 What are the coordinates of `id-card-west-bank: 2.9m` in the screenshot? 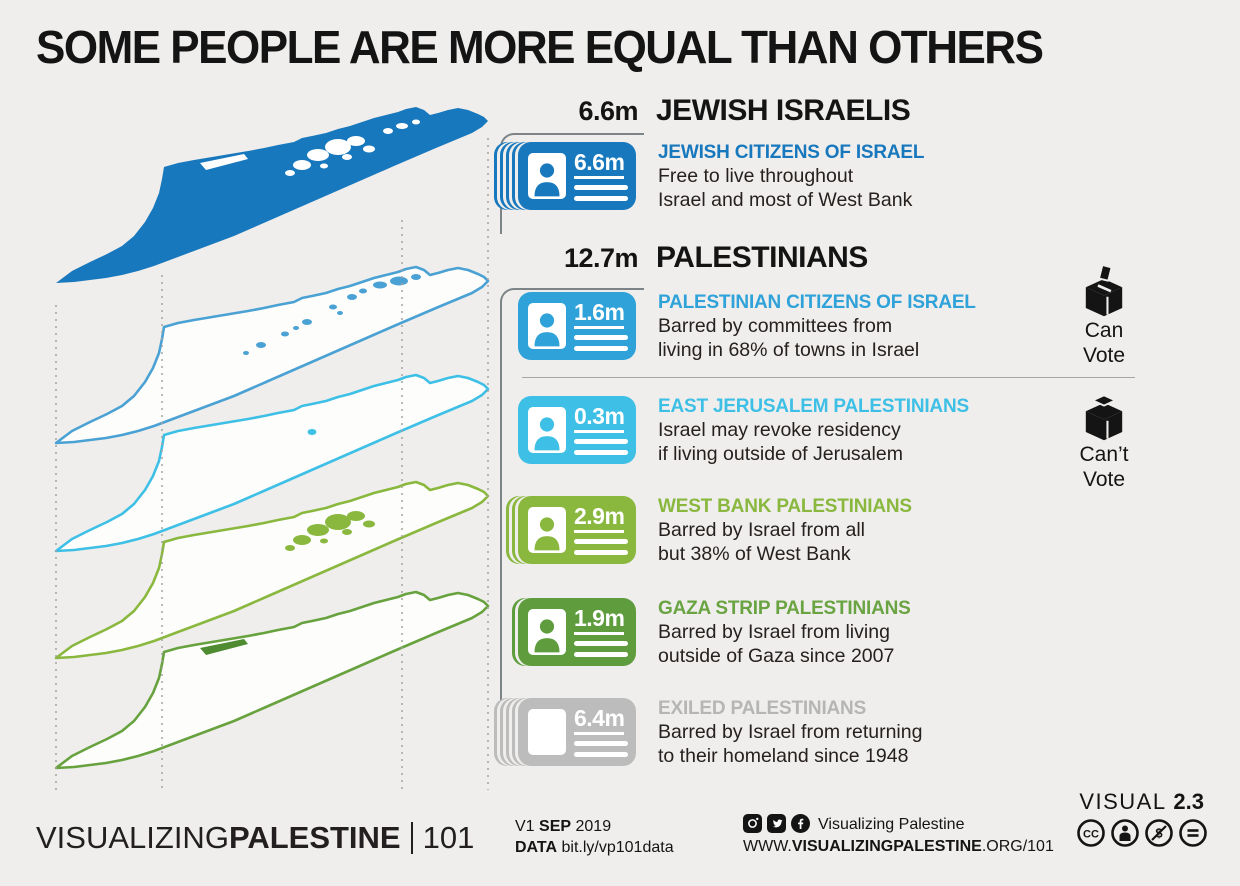 It's located at (577, 530).